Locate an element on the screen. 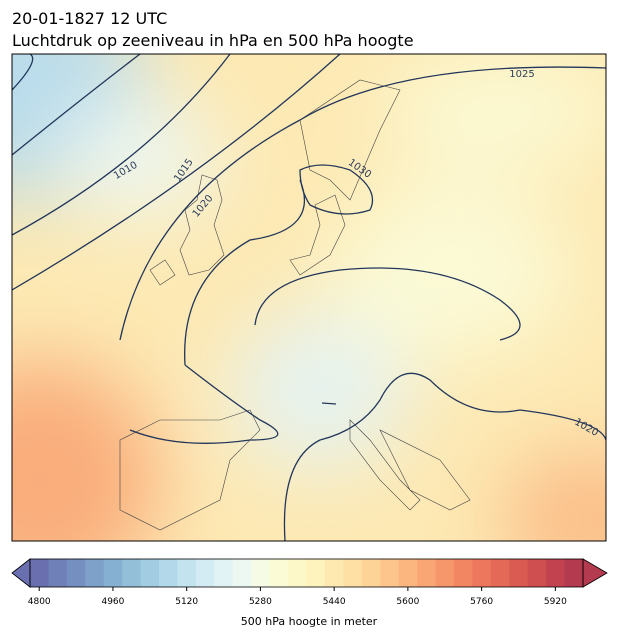  colorbar-frame is located at coordinates (306, 573).